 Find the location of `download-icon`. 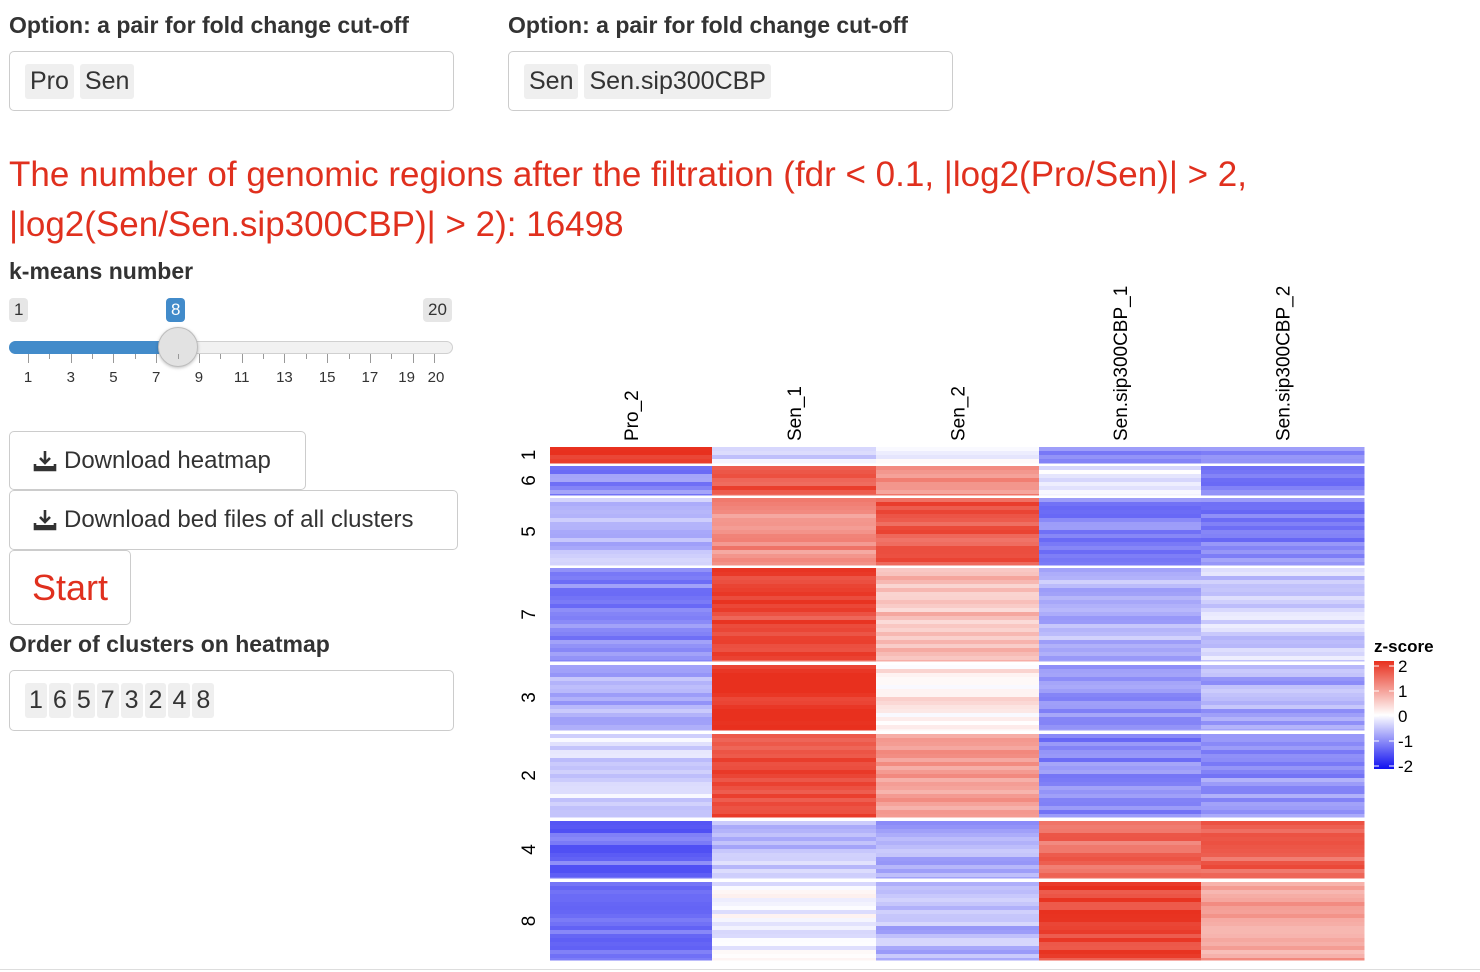

download-icon is located at coordinates (45, 520).